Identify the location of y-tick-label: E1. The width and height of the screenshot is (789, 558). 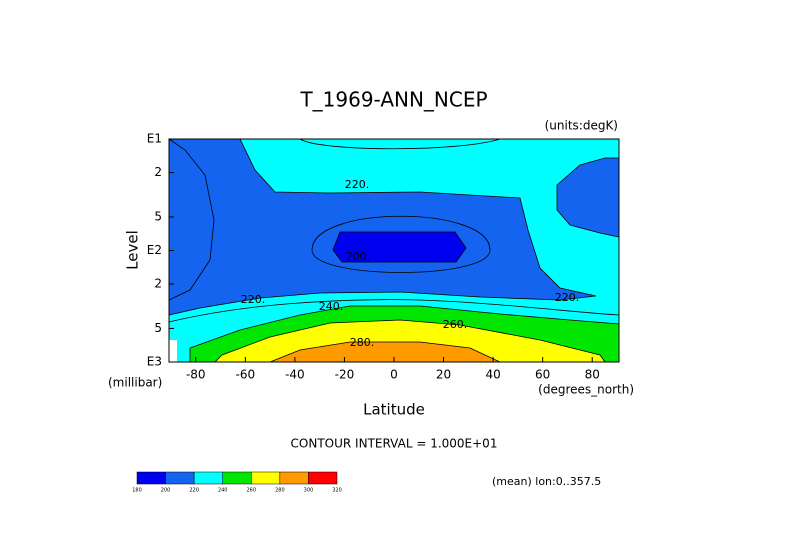
(154, 139).